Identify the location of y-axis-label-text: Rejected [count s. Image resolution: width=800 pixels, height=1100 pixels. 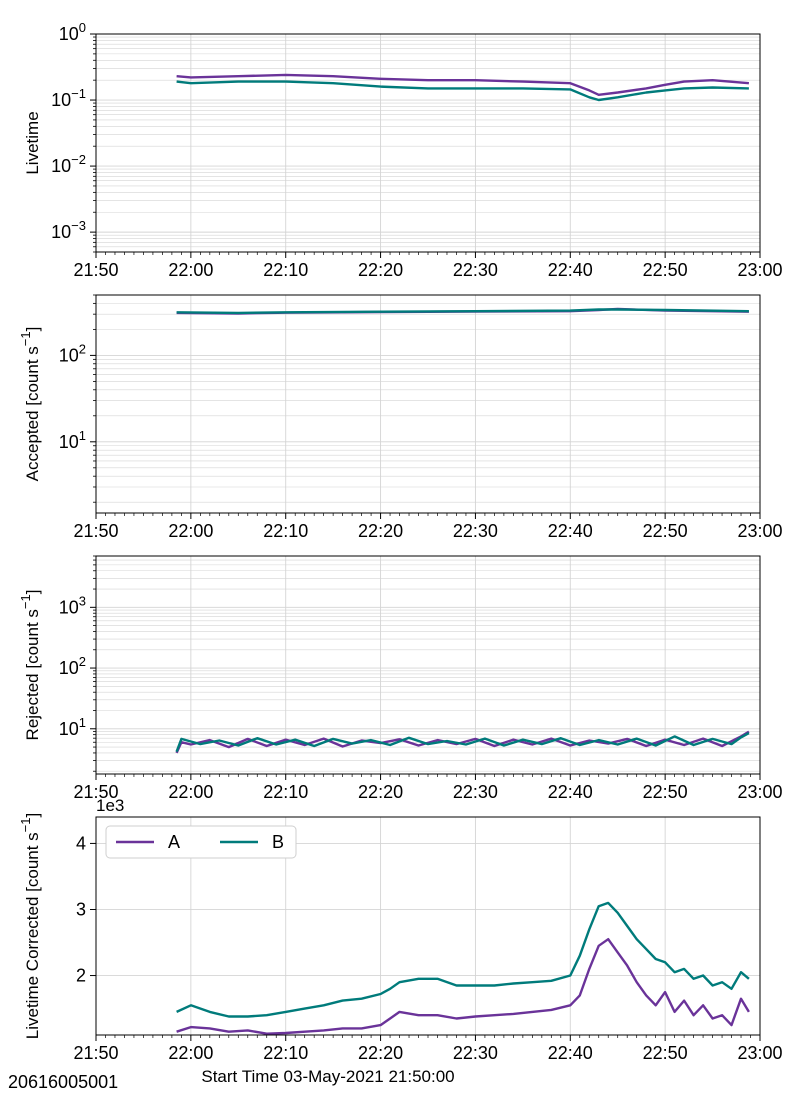
(32, 674).